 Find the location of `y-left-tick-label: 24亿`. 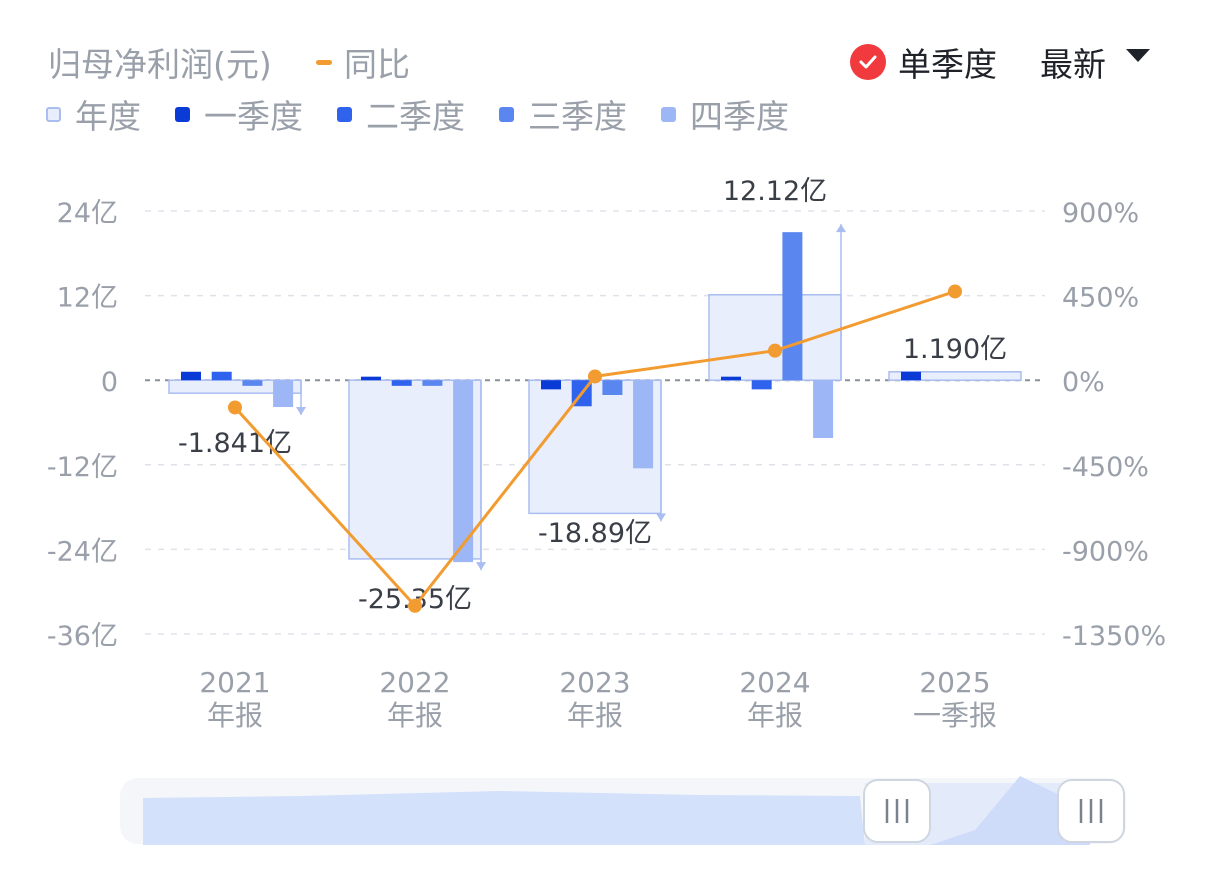

y-left-tick-label: 24亿 is located at coordinates (87, 213).